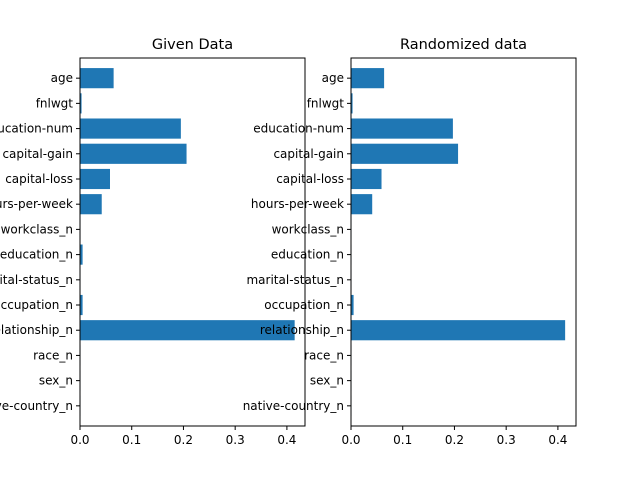  I want to click on chart-2-xtick-label-1: 0.1, so click(402, 440).